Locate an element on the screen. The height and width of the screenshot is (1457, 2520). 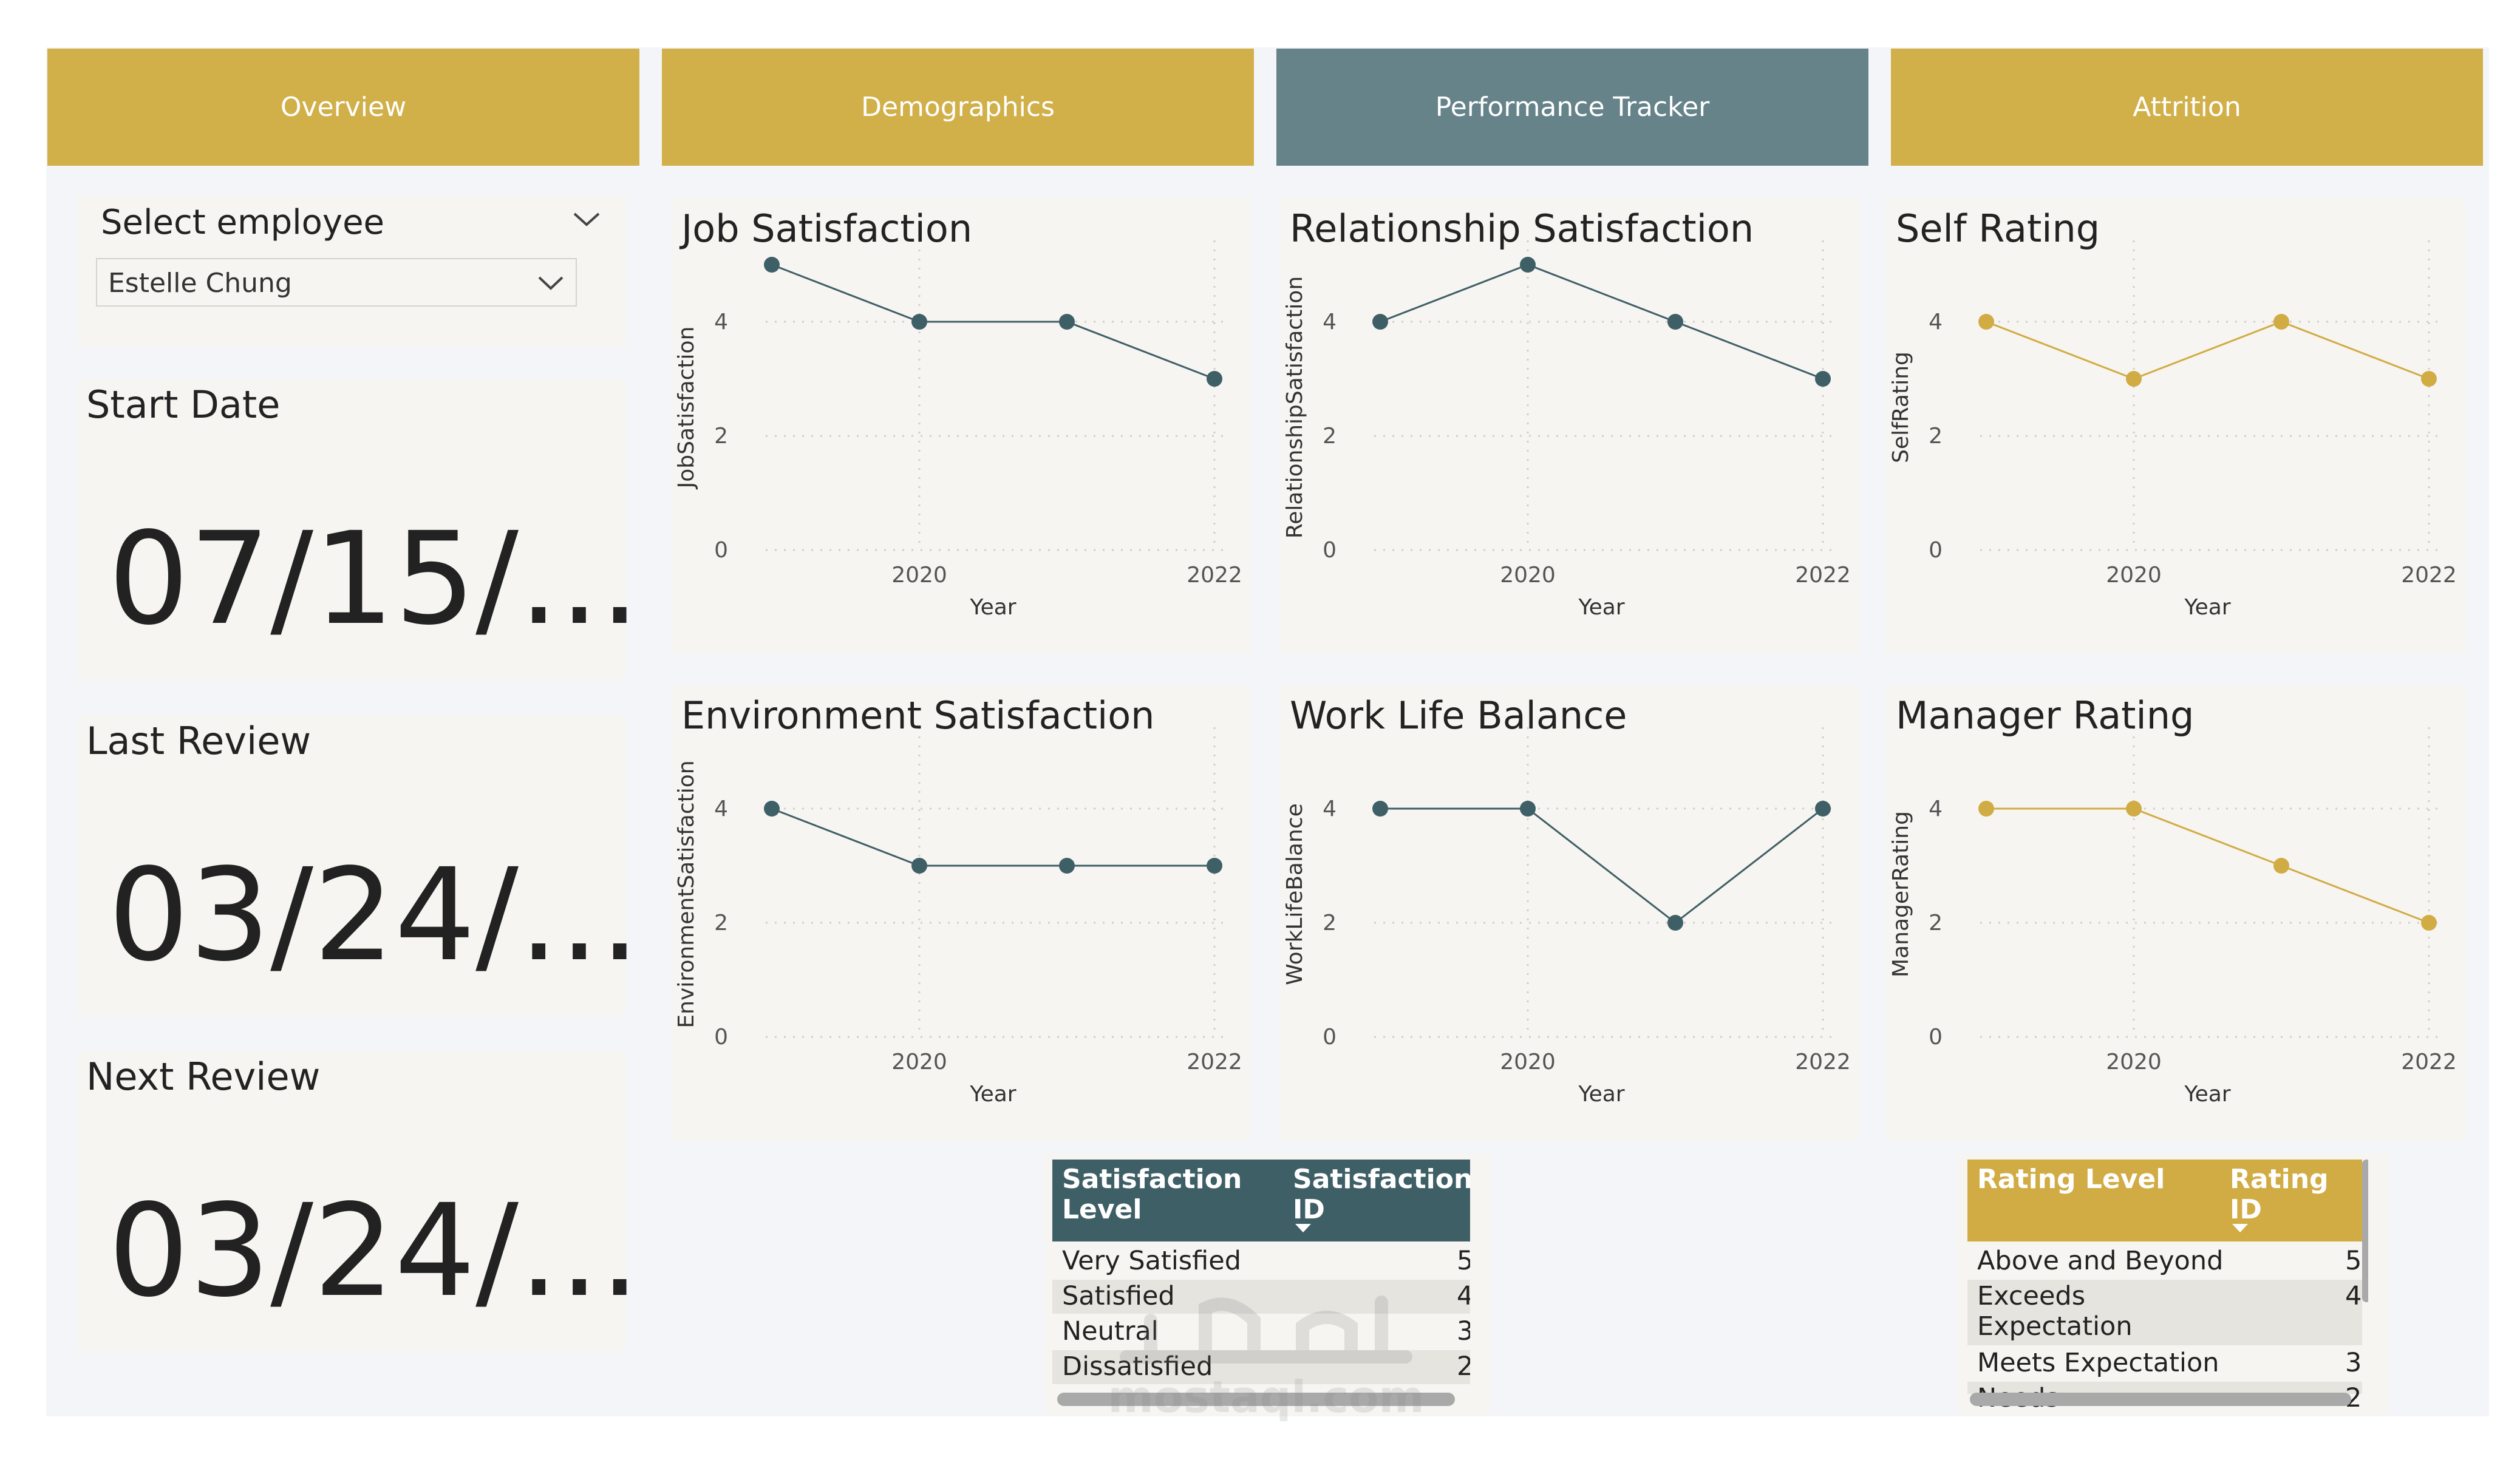
table-row: Exceeds Expectation 4 is located at coordinates (2164, 1312).